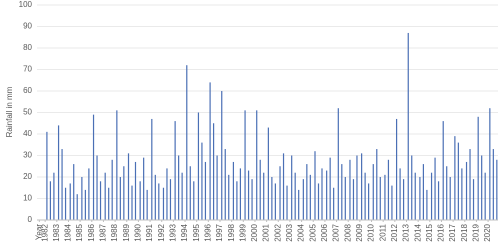 Image resolution: width=500 pixels, height=242 pixels. I want to click on x-tick-label: Year, so click(38, 232).